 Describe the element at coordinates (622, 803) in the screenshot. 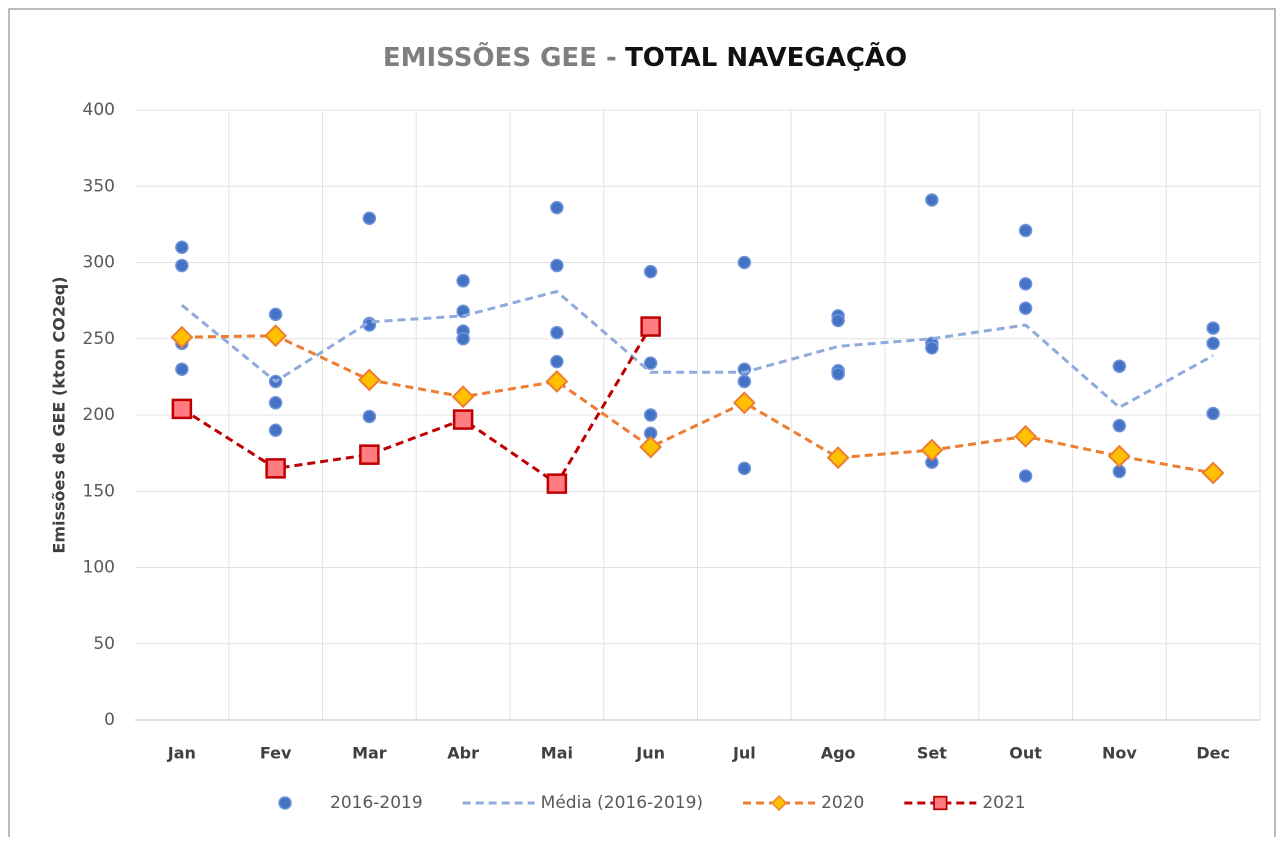

I see `legend-label: Média (2016-2019)` at that location.